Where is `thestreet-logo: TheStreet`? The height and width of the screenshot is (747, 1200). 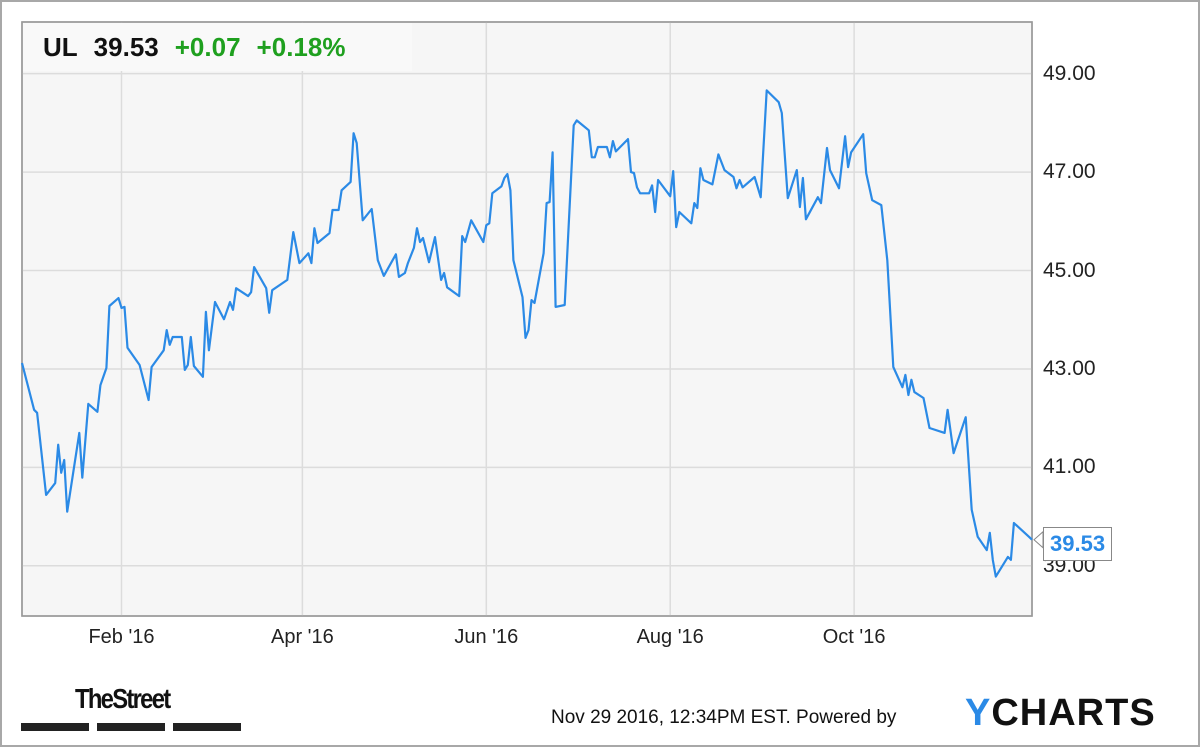 thestreet-logo: TheStreet is located at coordinates (123, 698).